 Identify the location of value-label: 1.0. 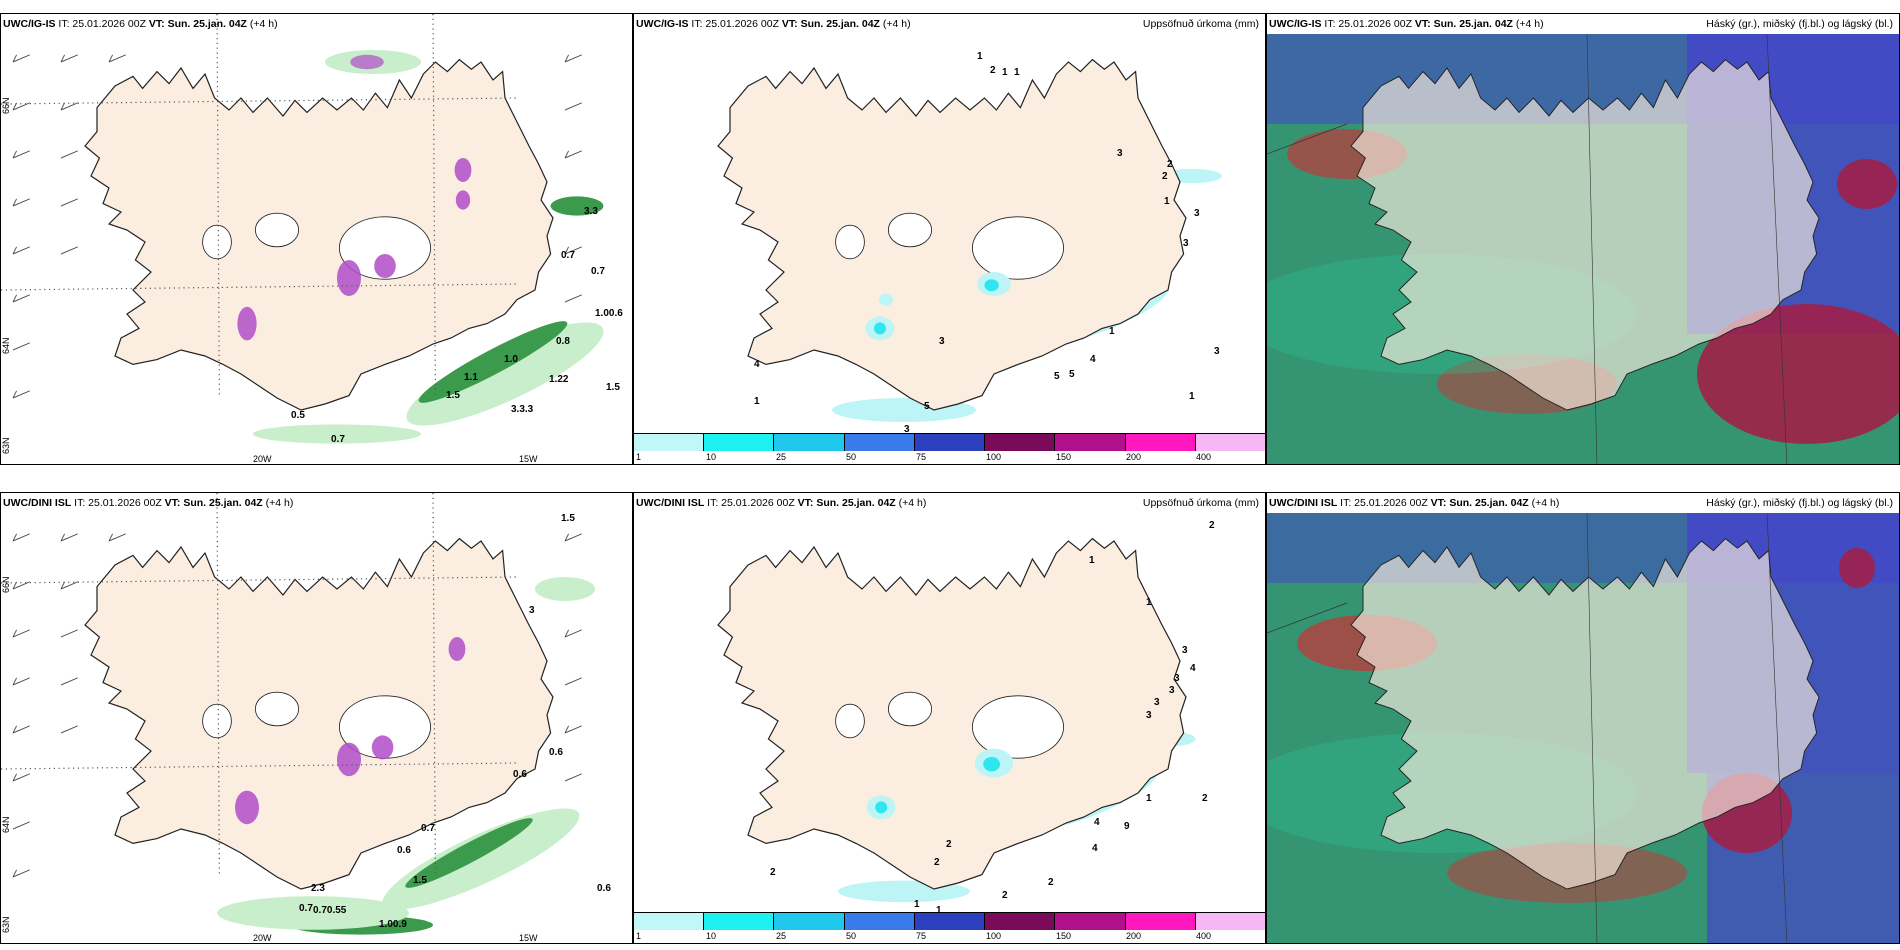
(511, 359).